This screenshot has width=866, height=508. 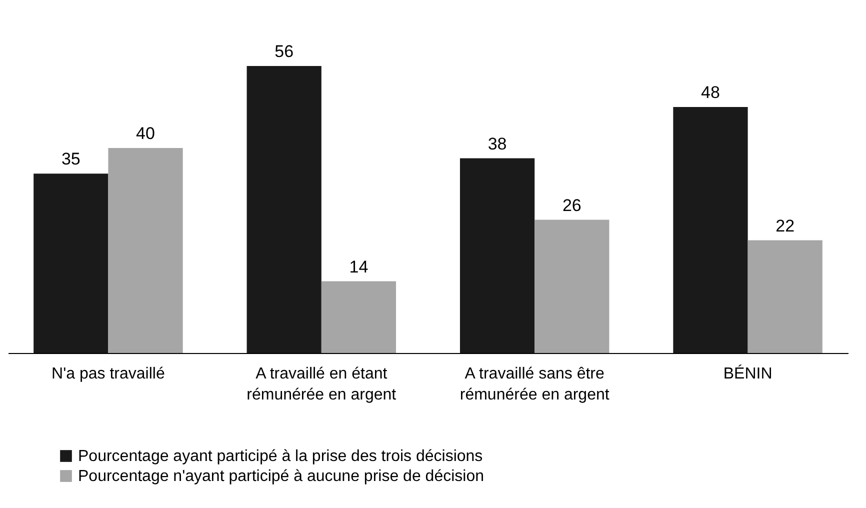 I want to click on x-tick-label: A travaillé sans être rémunérée en argent, so click(x=535, y=385).